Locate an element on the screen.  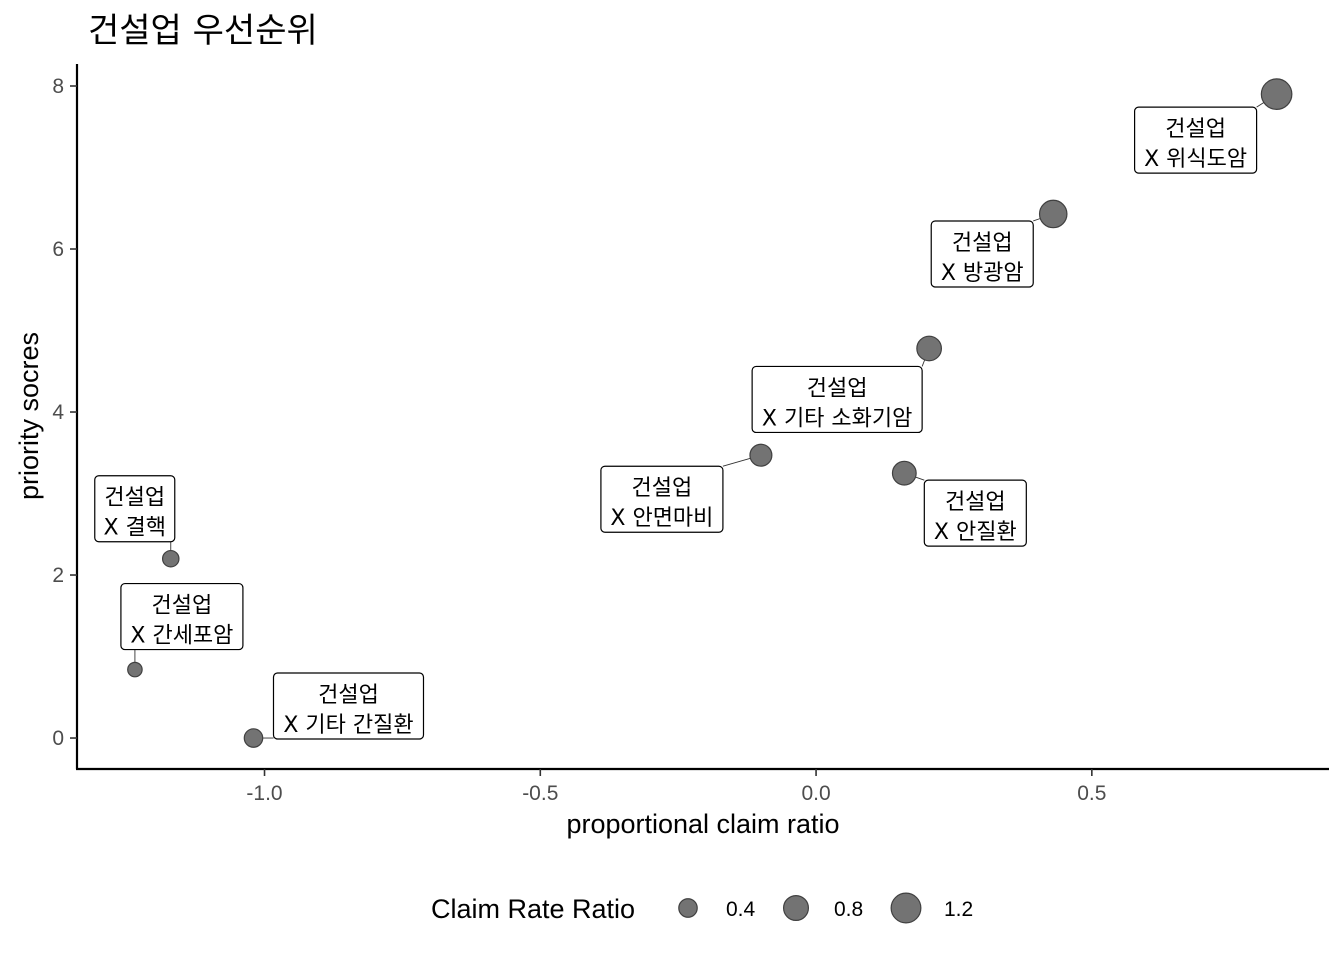
x-tick-label: -1.0 is located at coordinates (264, 793).